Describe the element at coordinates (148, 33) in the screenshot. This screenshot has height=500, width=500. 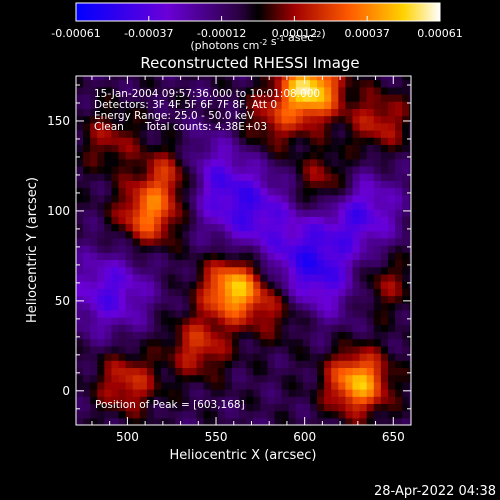
I see `colorbar-tick-label: -0.00037` at that location.